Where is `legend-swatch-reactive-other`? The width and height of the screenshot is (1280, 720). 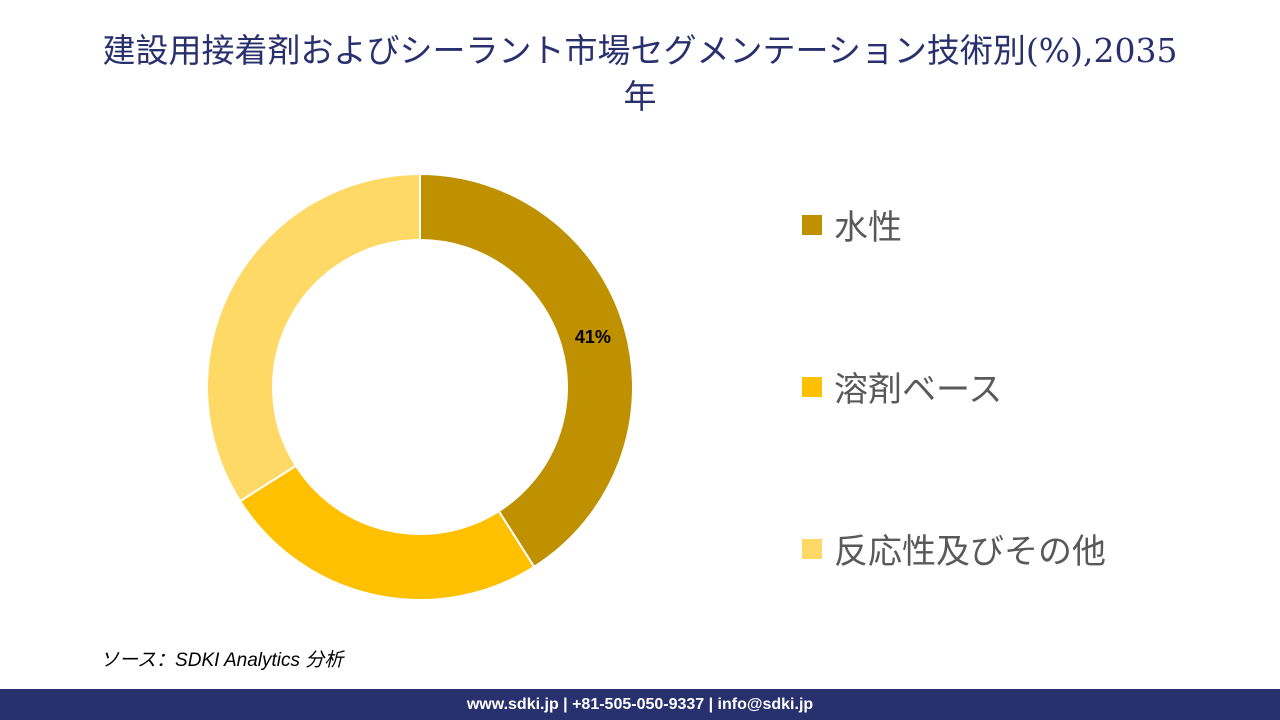 legend-swatch-reactive-other is located at coordinates (812, 548).